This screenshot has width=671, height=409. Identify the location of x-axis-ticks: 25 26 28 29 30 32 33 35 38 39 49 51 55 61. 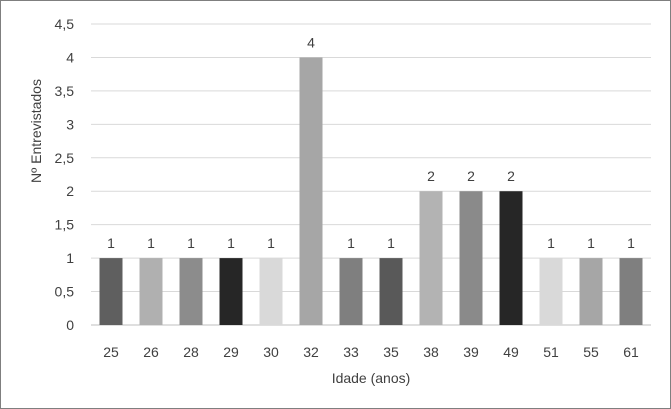
(371, 352).